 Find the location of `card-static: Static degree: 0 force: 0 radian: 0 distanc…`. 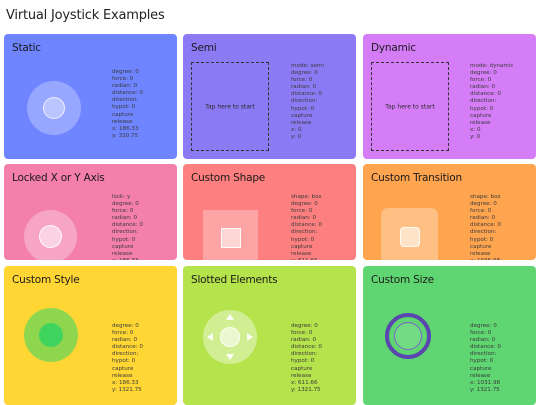

card-static: Static degree: 0 force: 0 radian: 0 distanc… is located at coordinates (90, 96).